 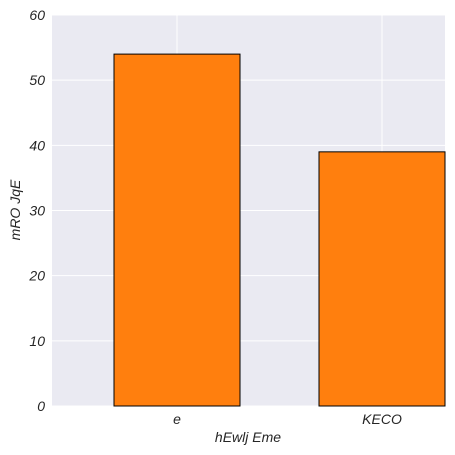 I want to click on x-axis-label: hEwlj Eme, so click(x=248, y=437).